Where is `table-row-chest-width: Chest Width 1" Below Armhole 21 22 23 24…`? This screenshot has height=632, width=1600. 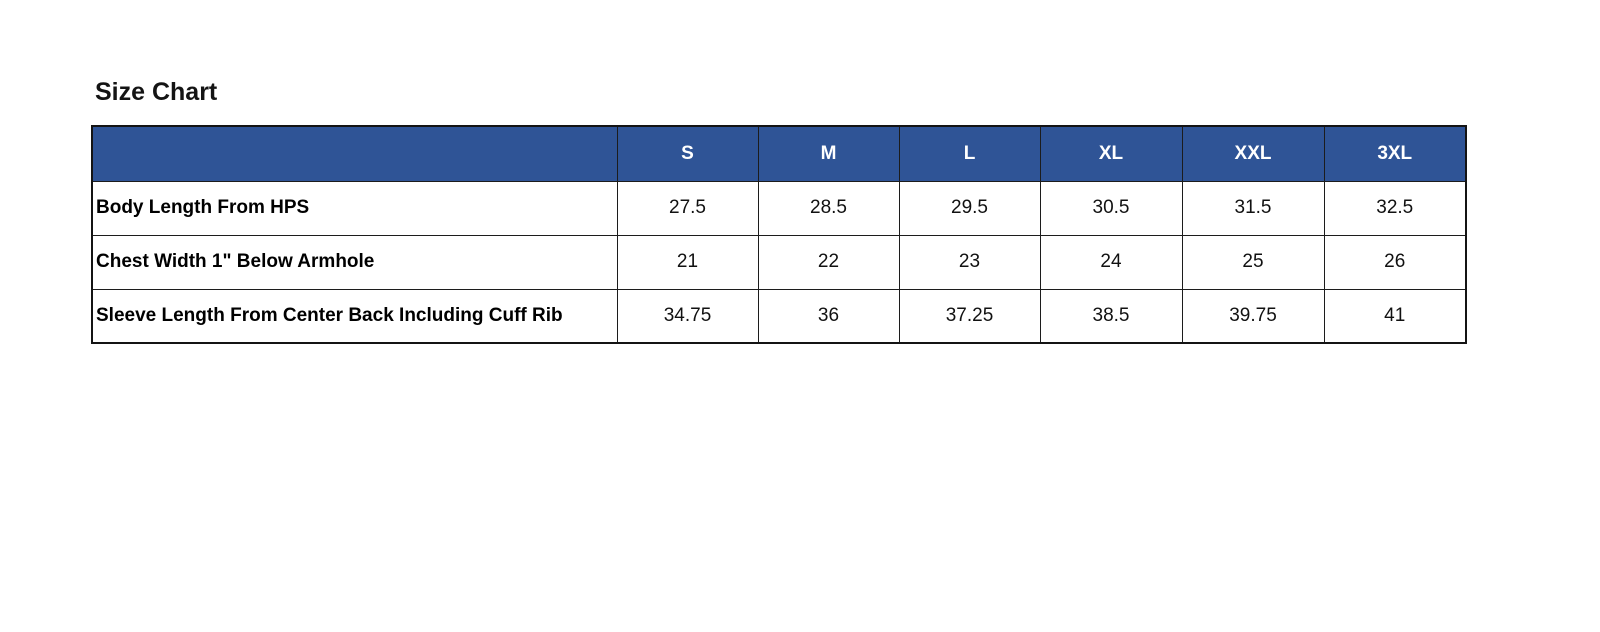 table-row-chest-width: Chest Width 1" Below Armhole 21 22 23 24… is located at coordinates (779, 262).